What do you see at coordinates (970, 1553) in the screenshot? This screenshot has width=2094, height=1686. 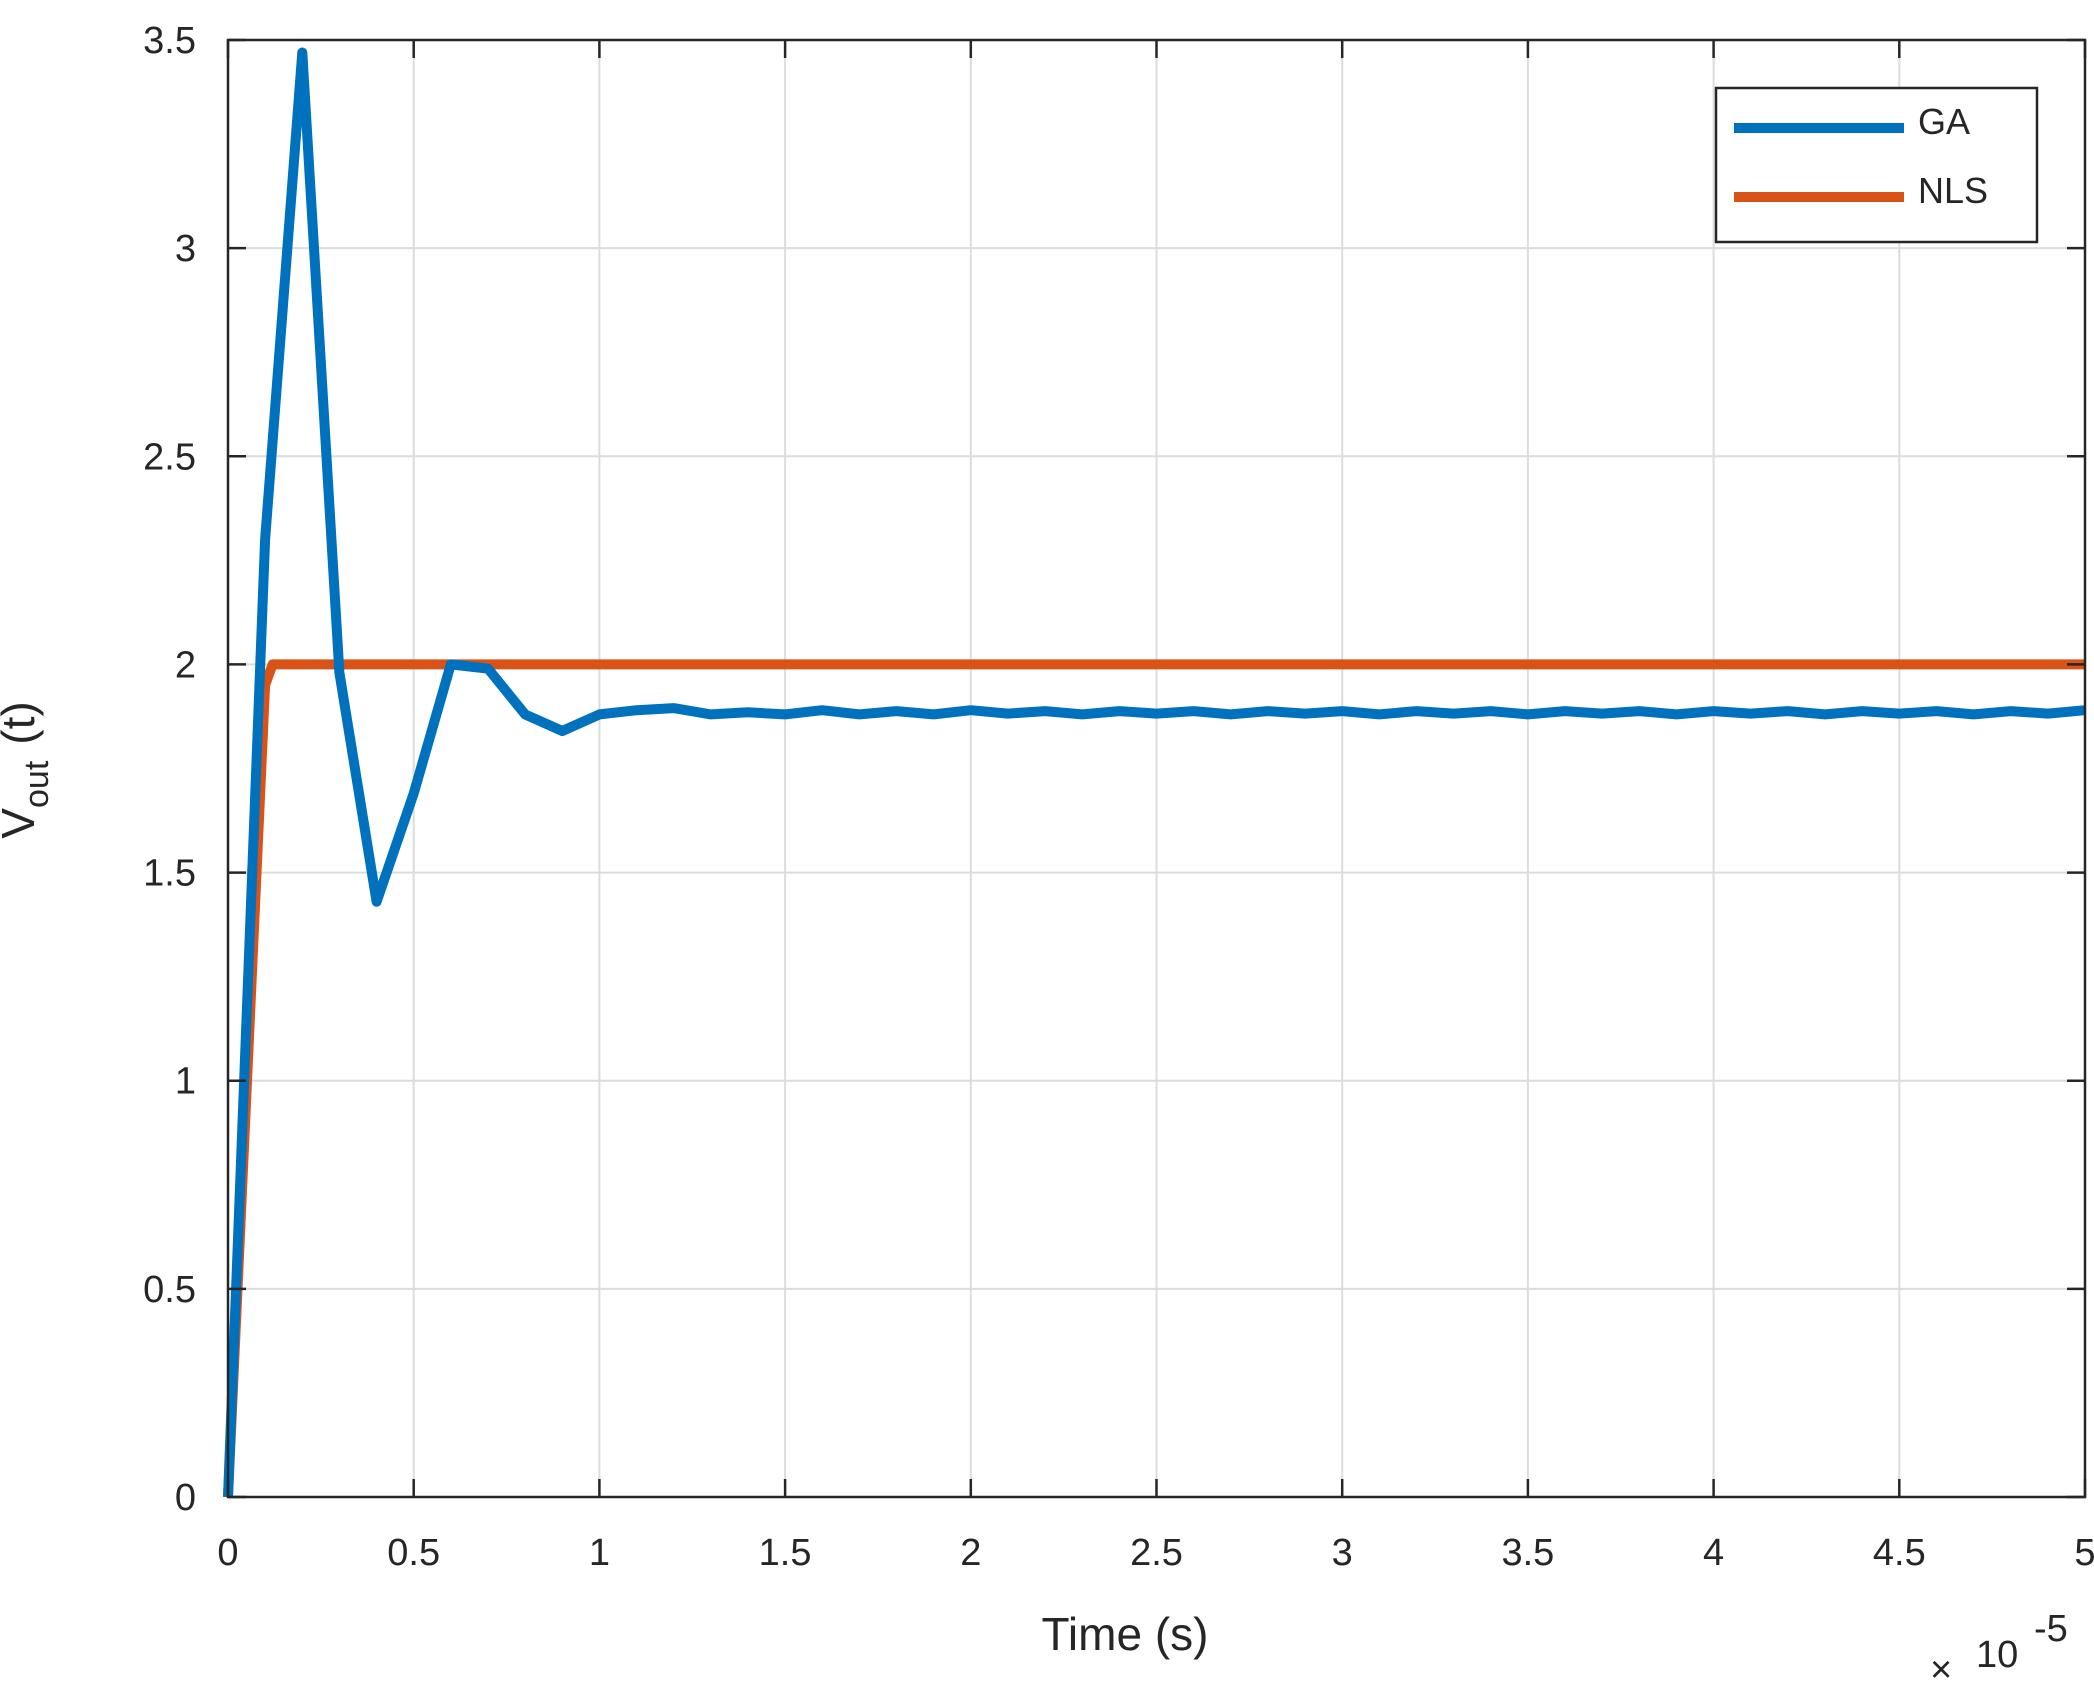 I see `x-tick-label: 2` at bounding box center [970, 1553].